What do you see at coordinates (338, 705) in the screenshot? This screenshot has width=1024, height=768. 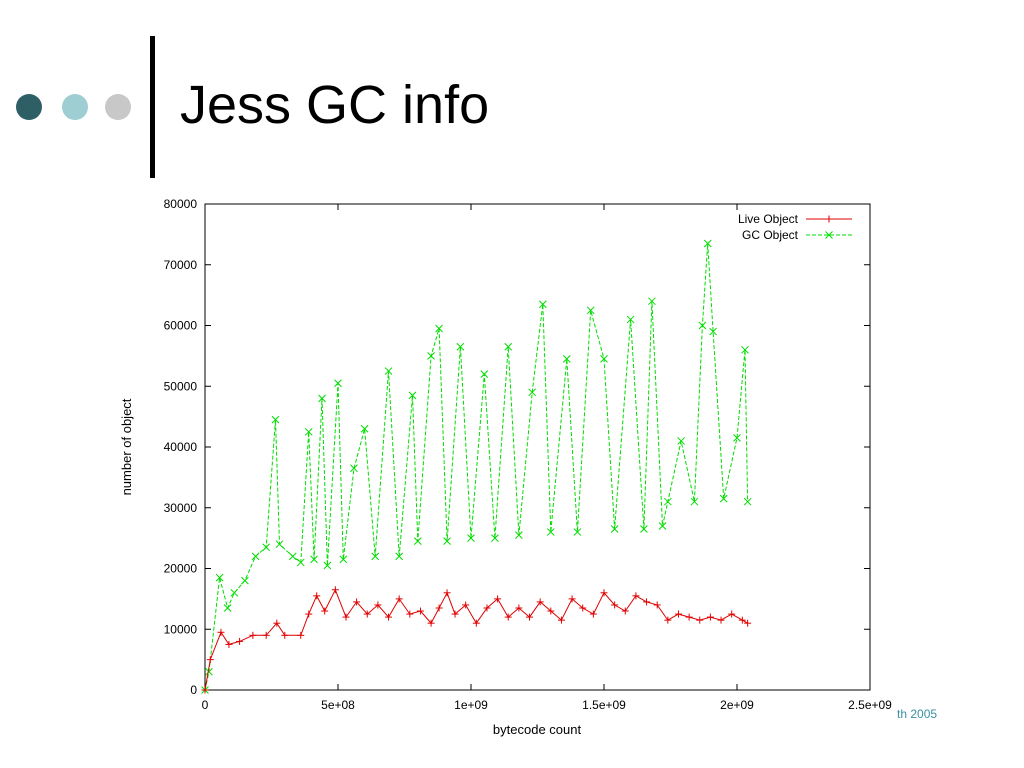 I see `x-tick-label: 5e+08` at bounding box center [338, 705].